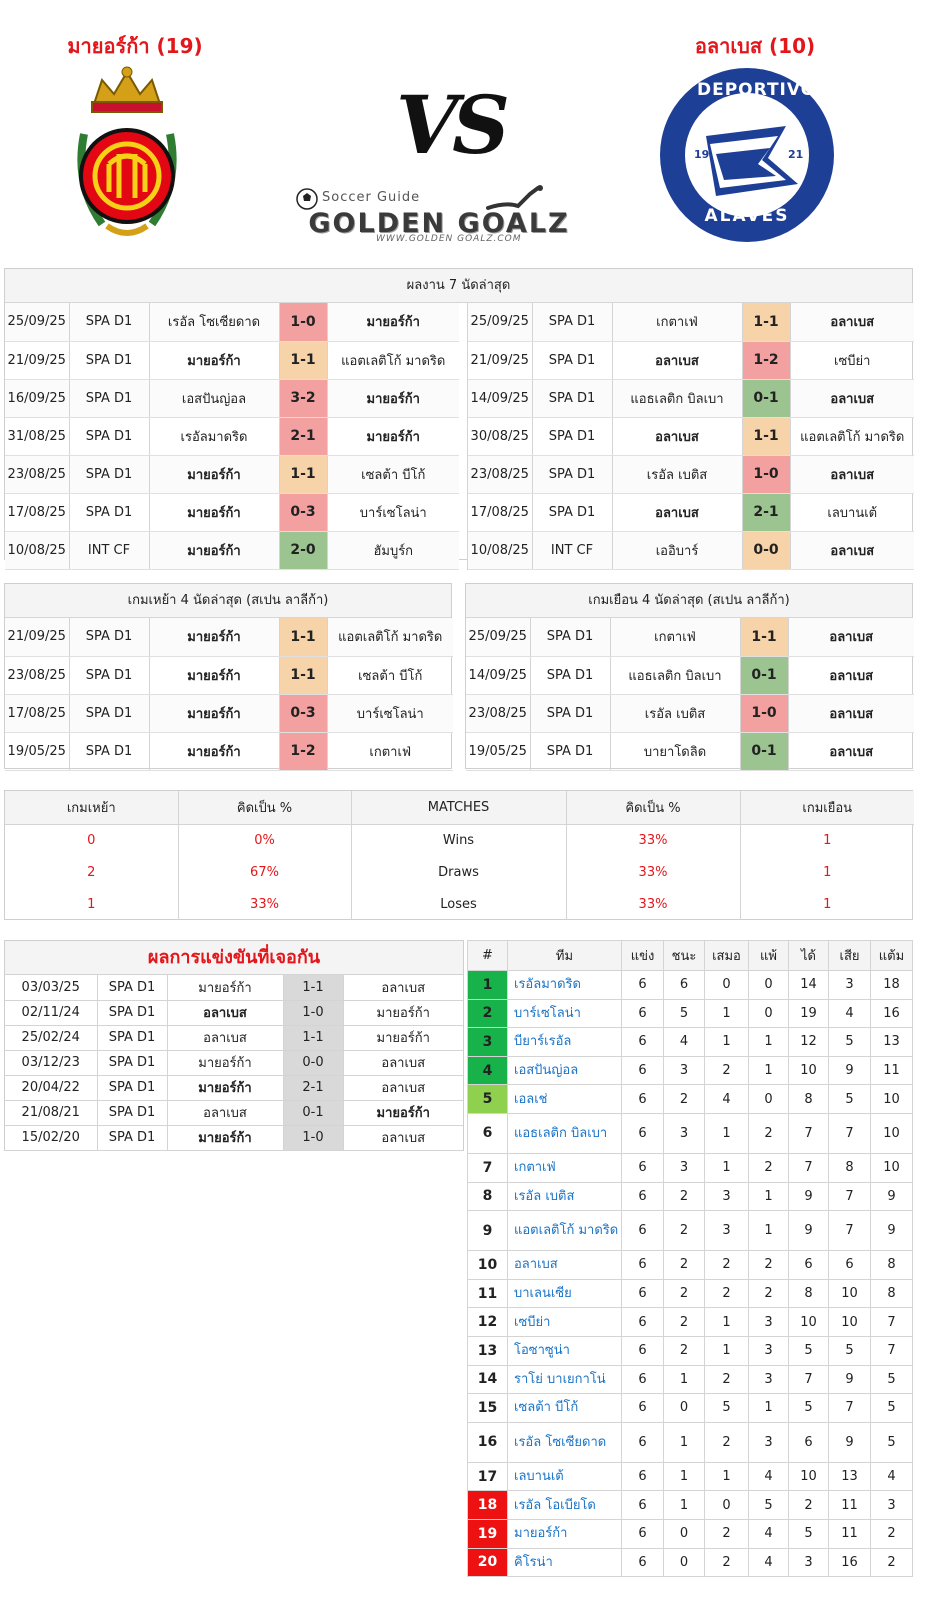 The width and height of the screenshot is (937, 1604). Describe the element at coordinates (691, 512) in the screenshot. I see `match-row: 17/08/25 SPA D1 อลาเบส 2-1 เลบานเต้` at that location.